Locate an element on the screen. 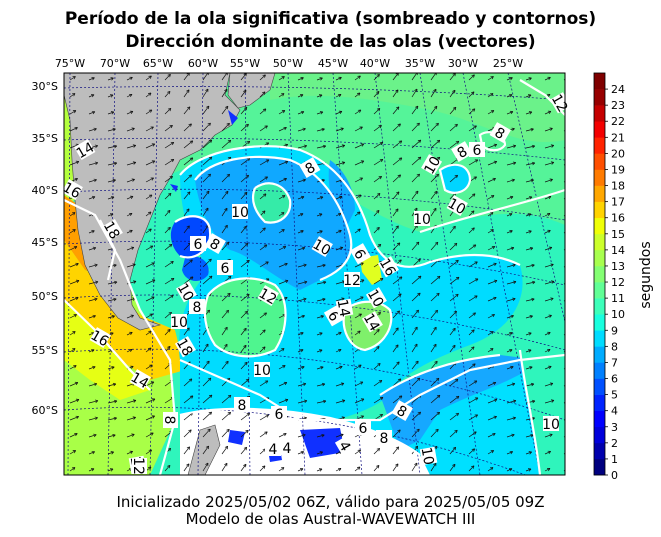 This screenshot has width=661, height=537. colorbar-tick-label: 9 is located at coordinates (614, 330).